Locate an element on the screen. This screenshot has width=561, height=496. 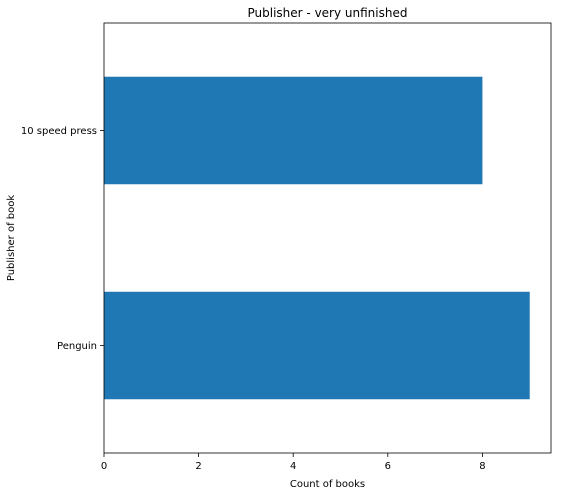
x-axis: 0 2 4 6 8 is located at coordinates (293, 462).